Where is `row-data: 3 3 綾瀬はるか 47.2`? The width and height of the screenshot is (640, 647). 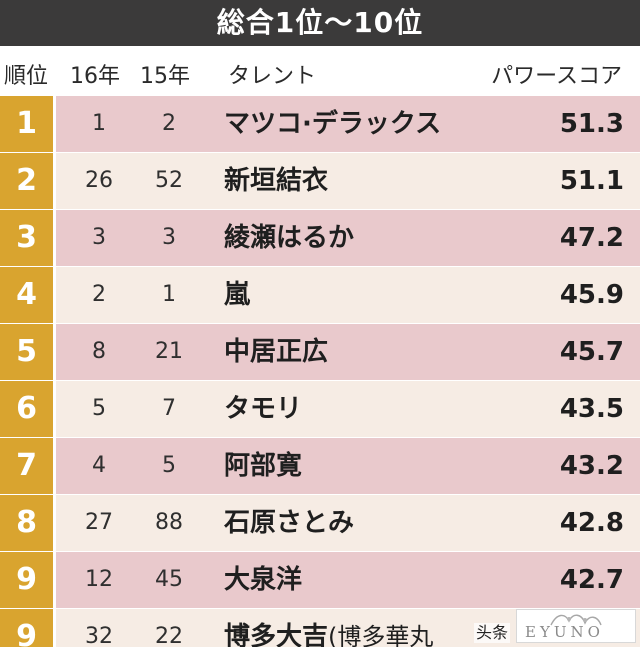 row-data: 3 3 綾瀬はるか 47.2 is located at coordinates (348, 238).